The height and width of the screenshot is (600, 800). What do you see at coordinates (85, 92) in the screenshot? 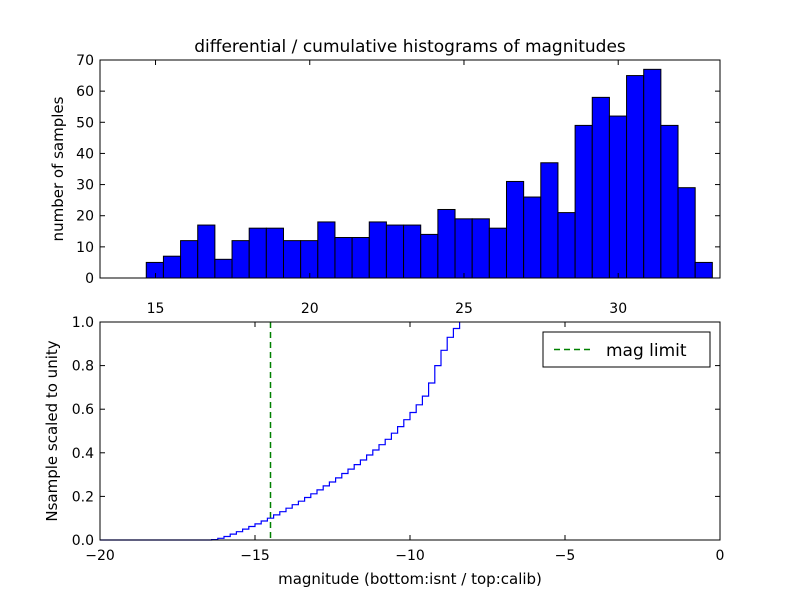
I see `y-tick-label: 60` at bounding box center [85, 92].